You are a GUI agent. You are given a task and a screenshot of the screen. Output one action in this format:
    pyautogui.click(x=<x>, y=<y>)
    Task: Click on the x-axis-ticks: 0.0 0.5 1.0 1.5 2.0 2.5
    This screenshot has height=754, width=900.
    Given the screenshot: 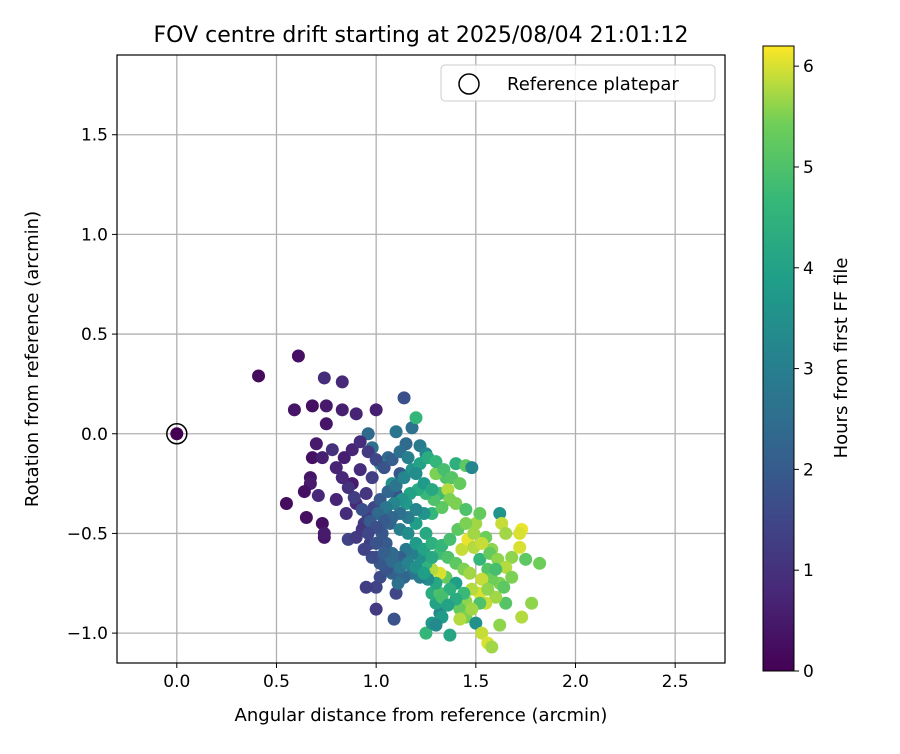 What is the action you would take?
    pyautogui.click(x=426, y=677)
    